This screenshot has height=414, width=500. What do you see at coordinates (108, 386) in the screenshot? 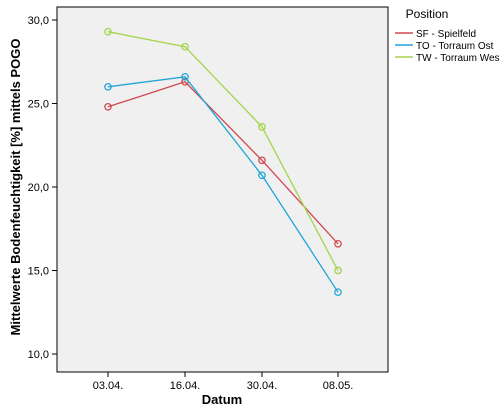
I see `x-tick-label: 03.04.` at bounding box center [108, 386].